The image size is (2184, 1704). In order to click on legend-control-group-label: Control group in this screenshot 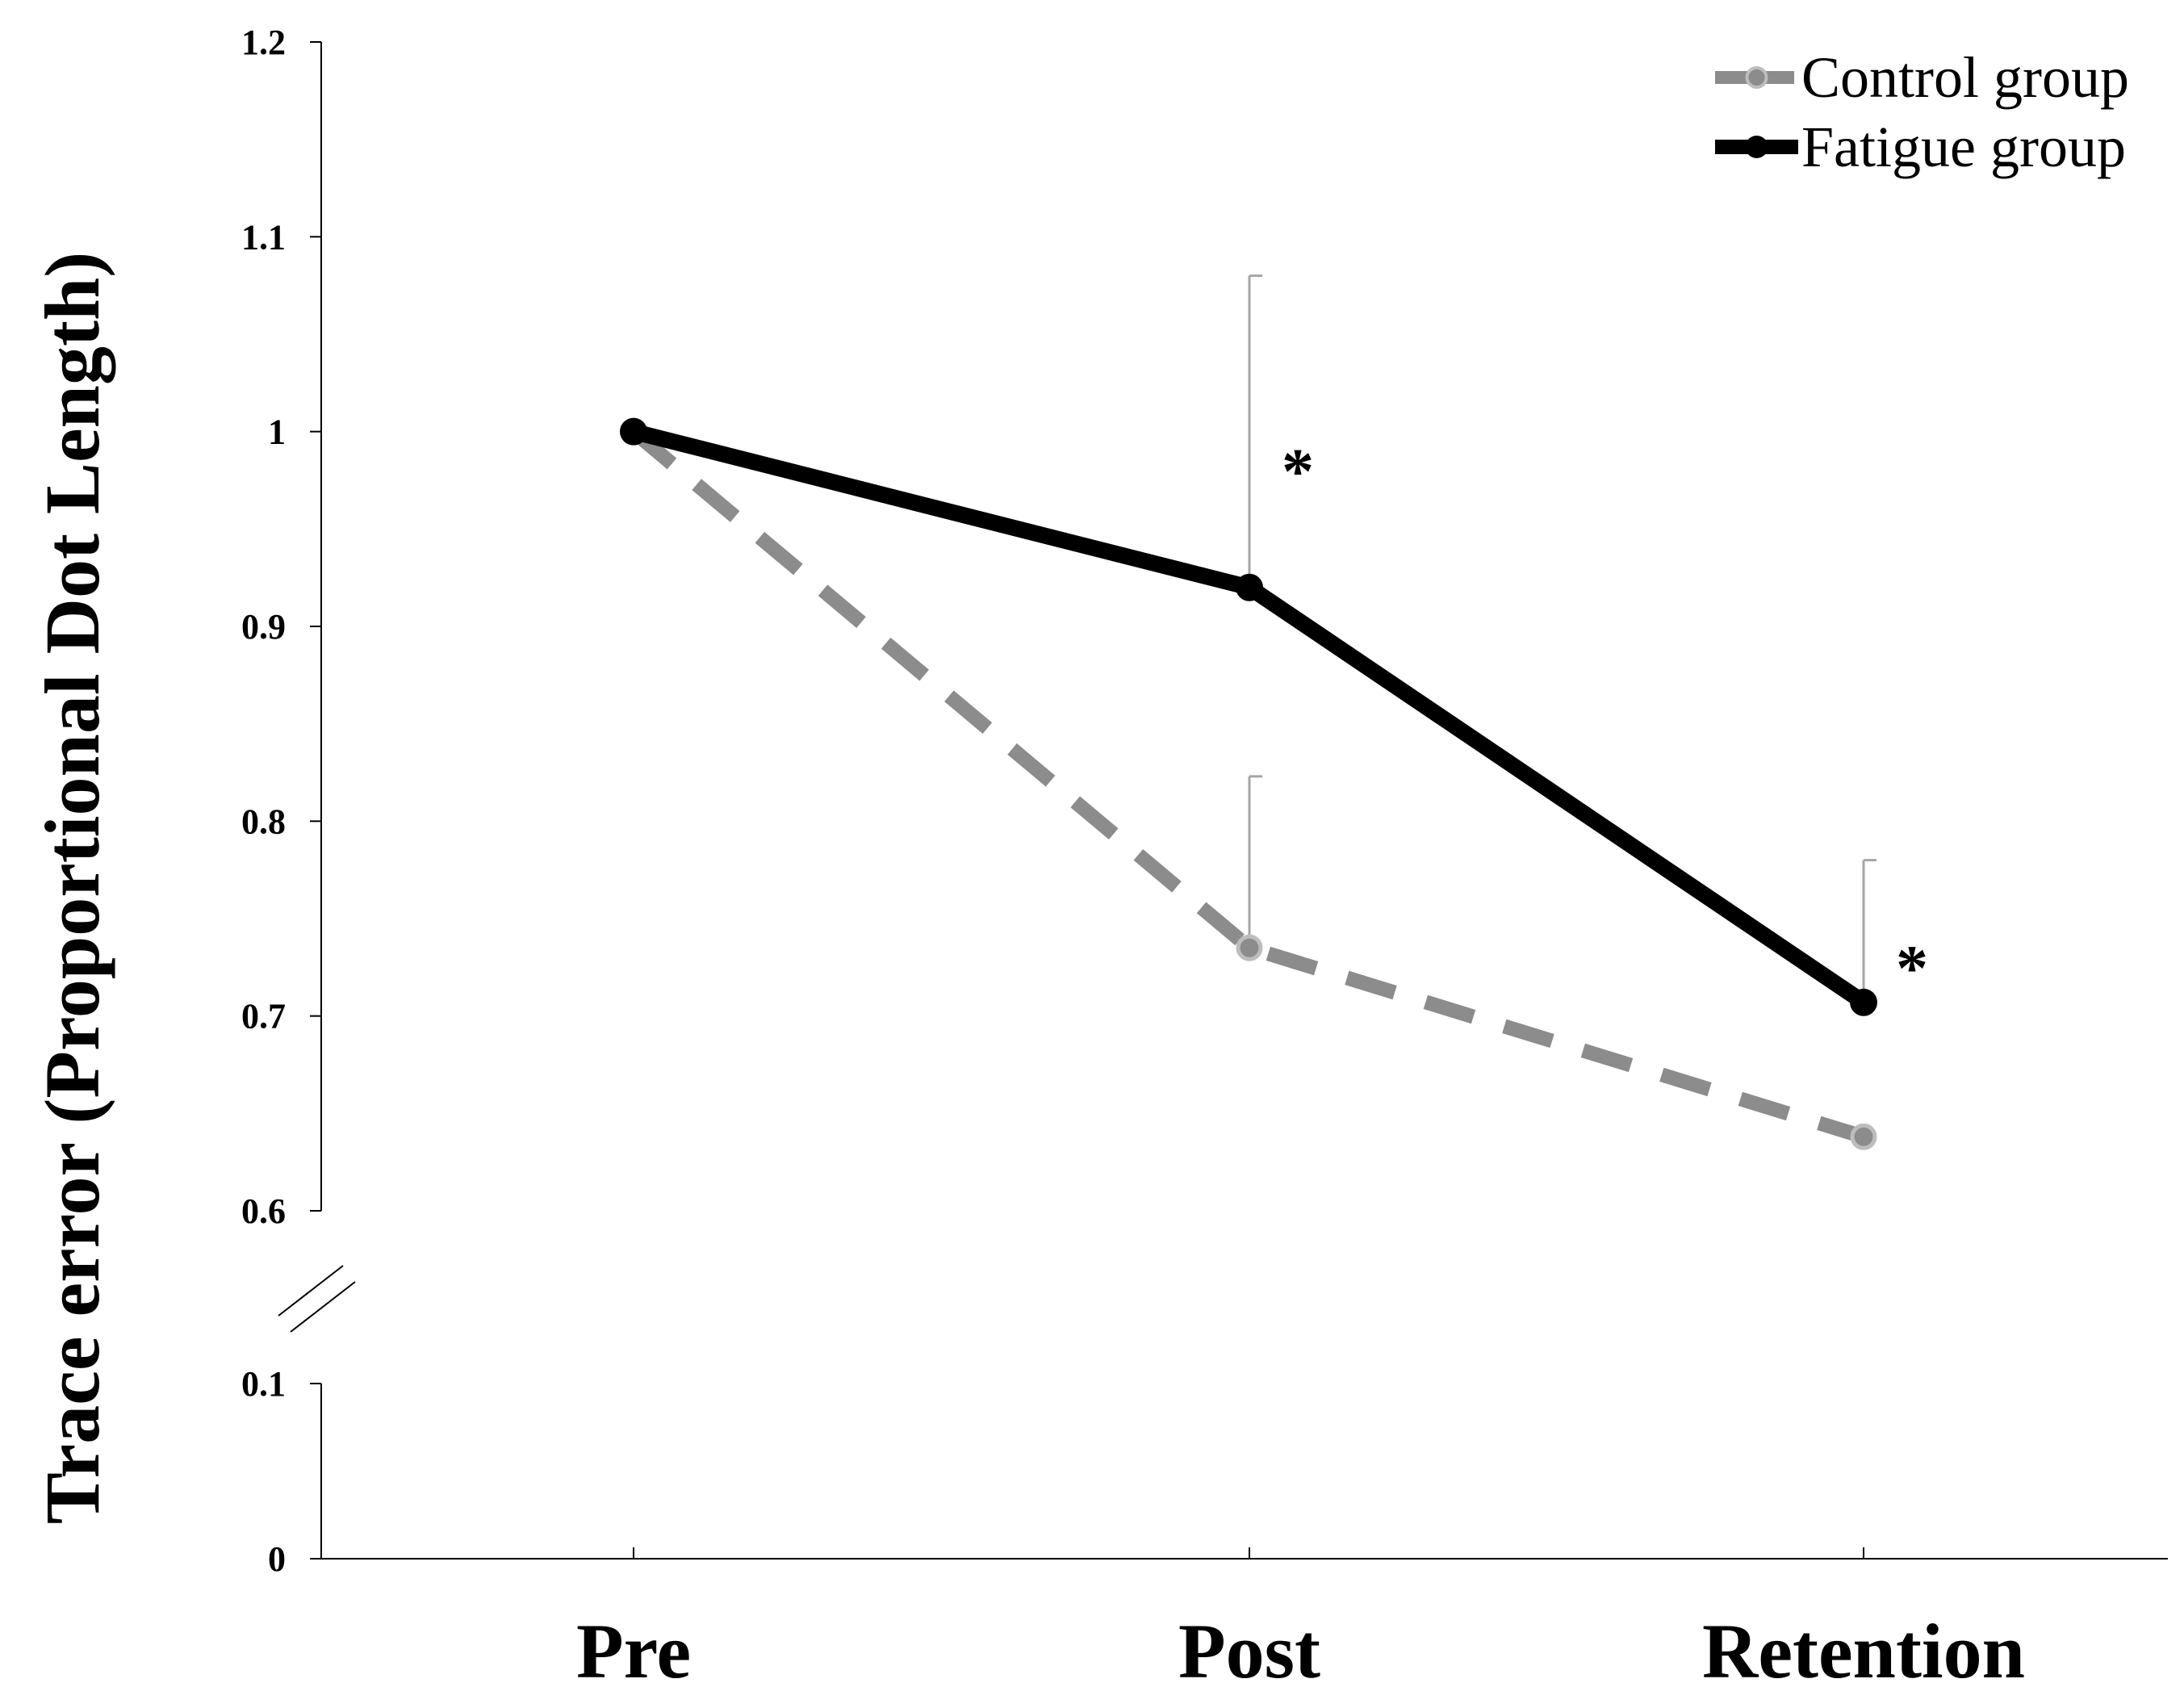, I will do `click(1965, 78)`.